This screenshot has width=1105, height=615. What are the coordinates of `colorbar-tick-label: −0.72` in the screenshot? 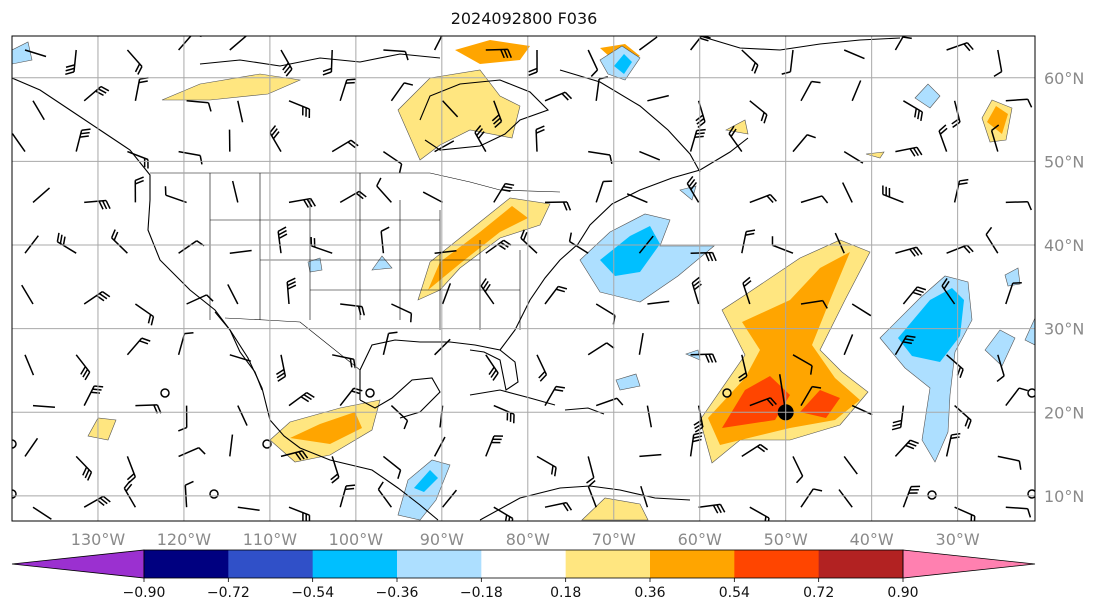 It's located at (228, 593).